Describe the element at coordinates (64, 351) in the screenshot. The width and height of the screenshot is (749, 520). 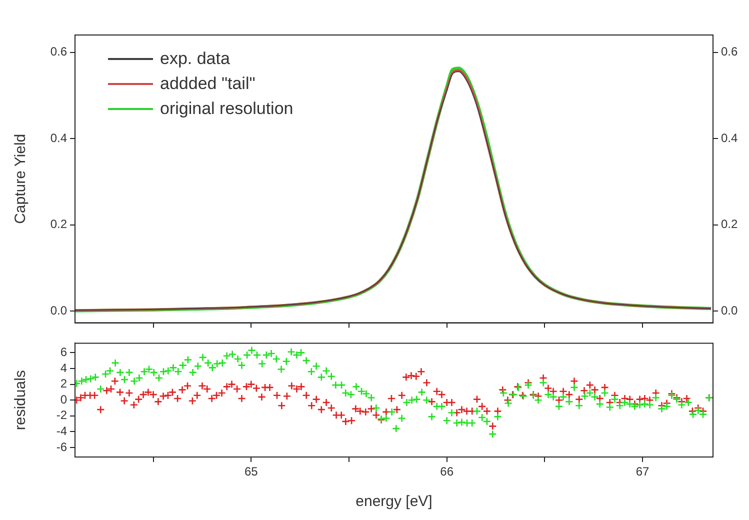
I see `y-tick-label: 6` at that location.